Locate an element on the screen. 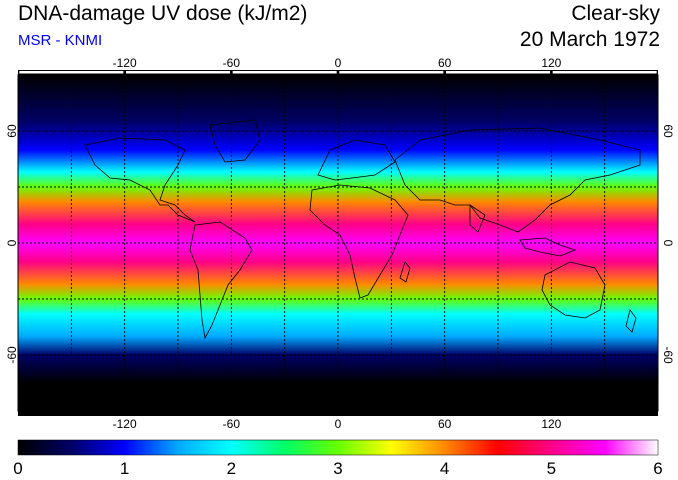 The image size is (678, 480). colorbar-tick-label: 6 is located at coordinates (657, 468).